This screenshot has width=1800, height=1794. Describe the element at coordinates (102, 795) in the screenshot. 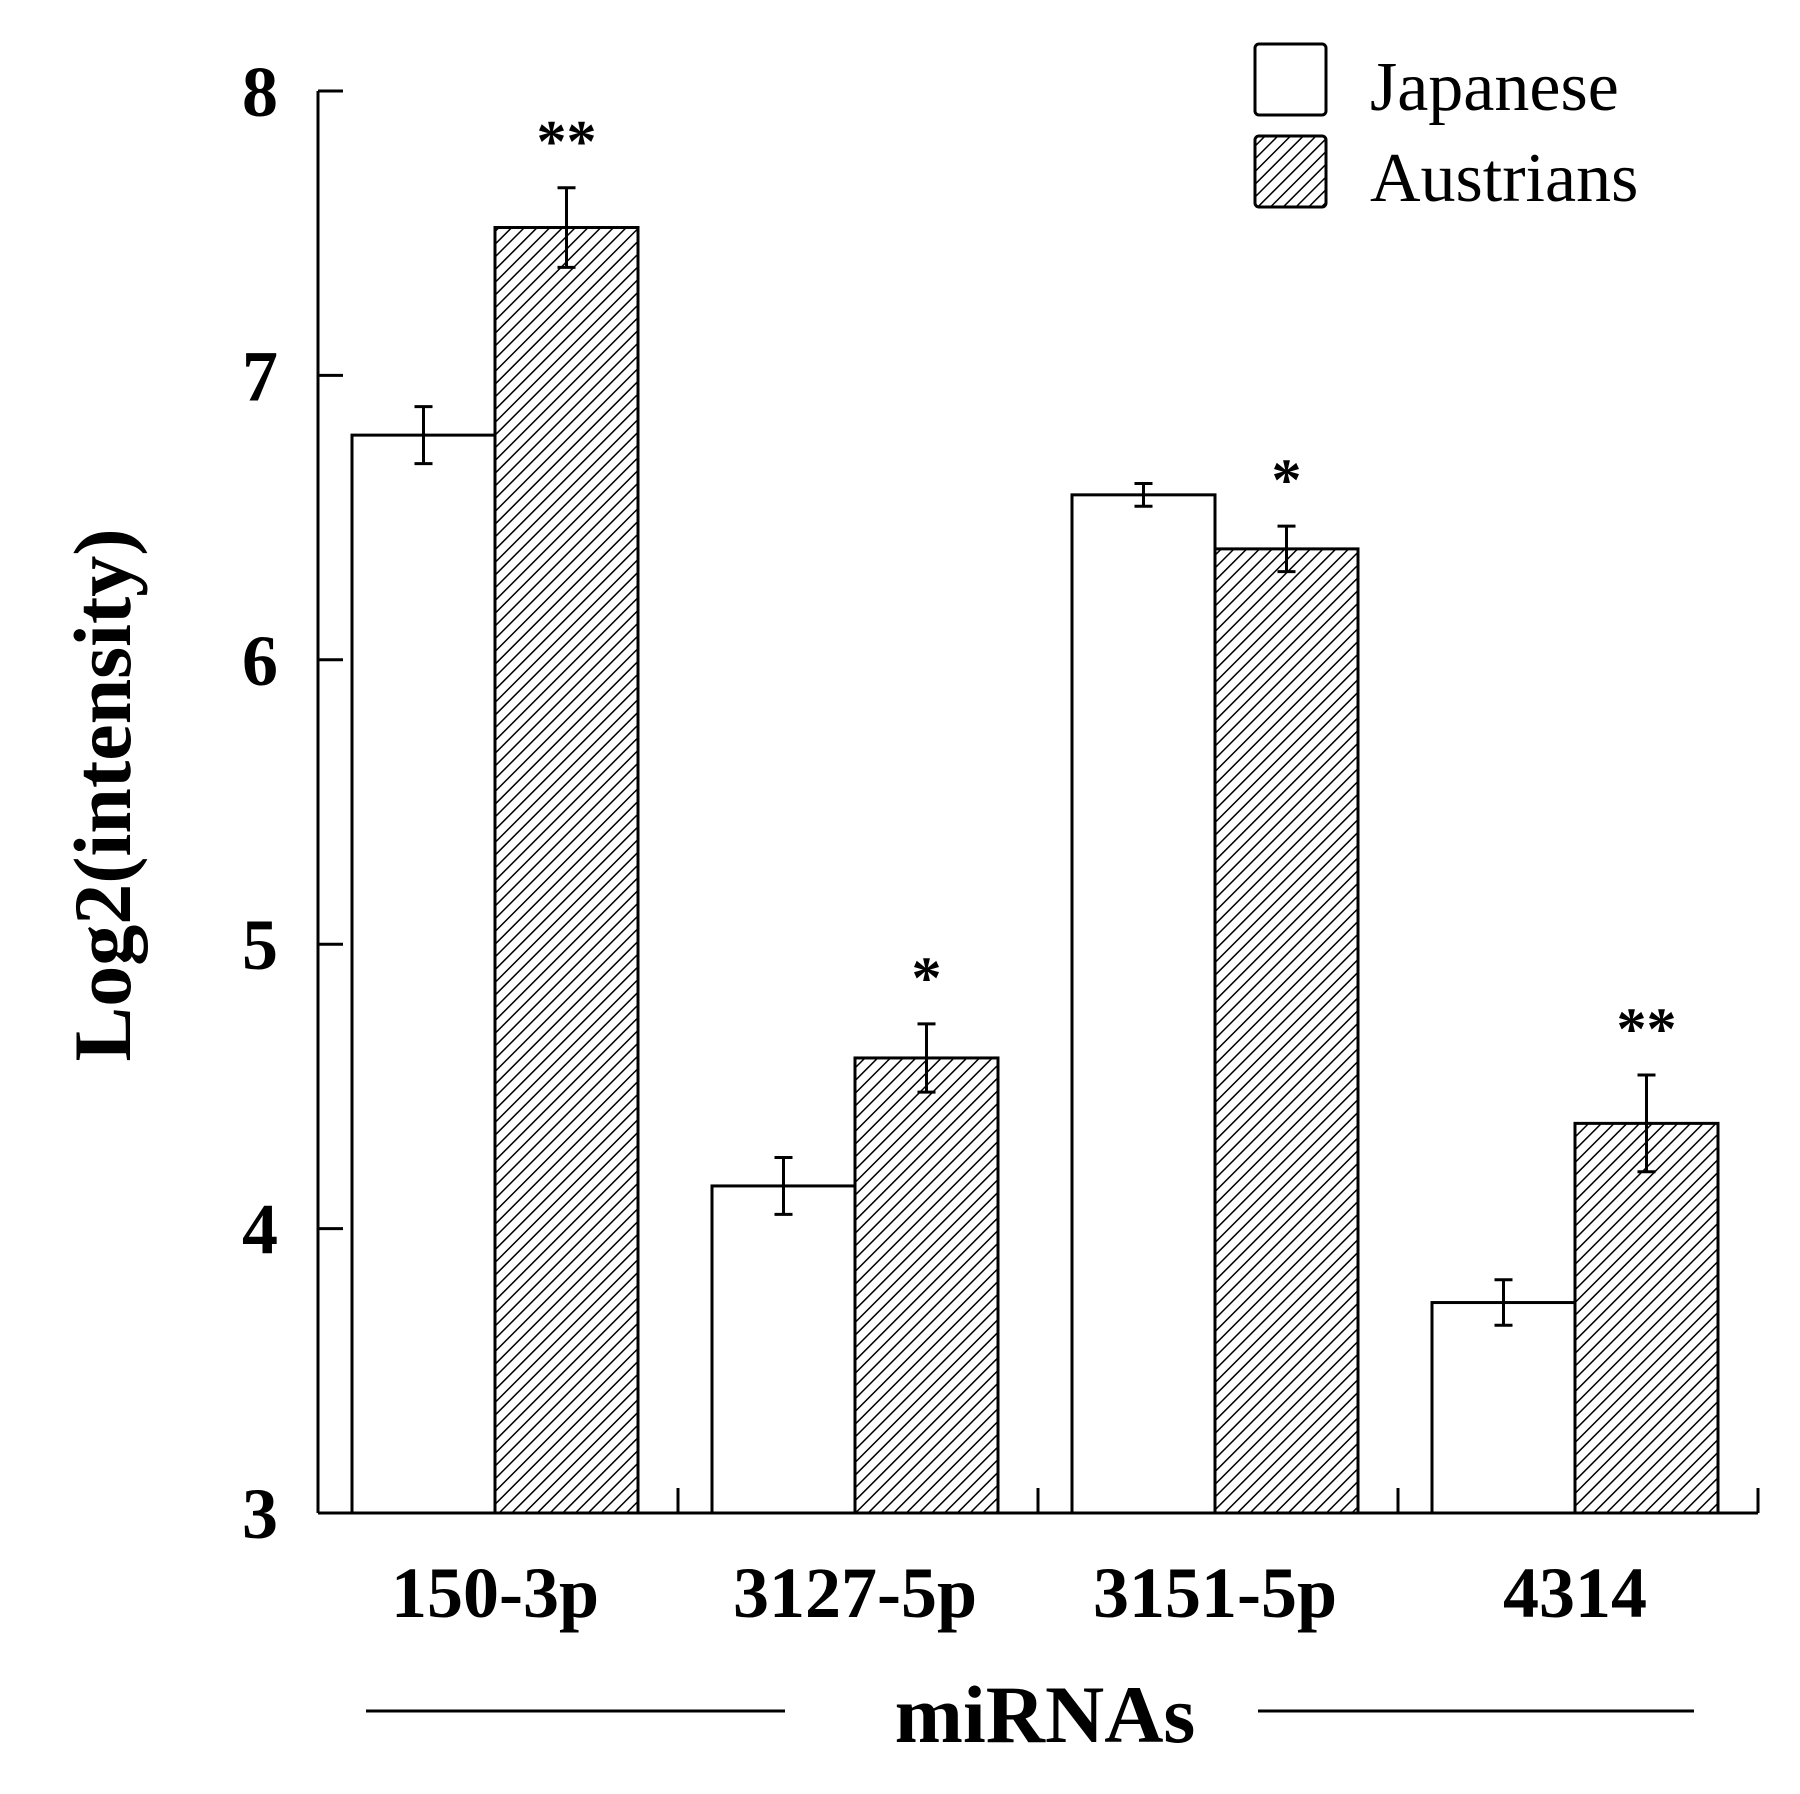

I see `y-axis-title: Log2(intensity)` at that location.